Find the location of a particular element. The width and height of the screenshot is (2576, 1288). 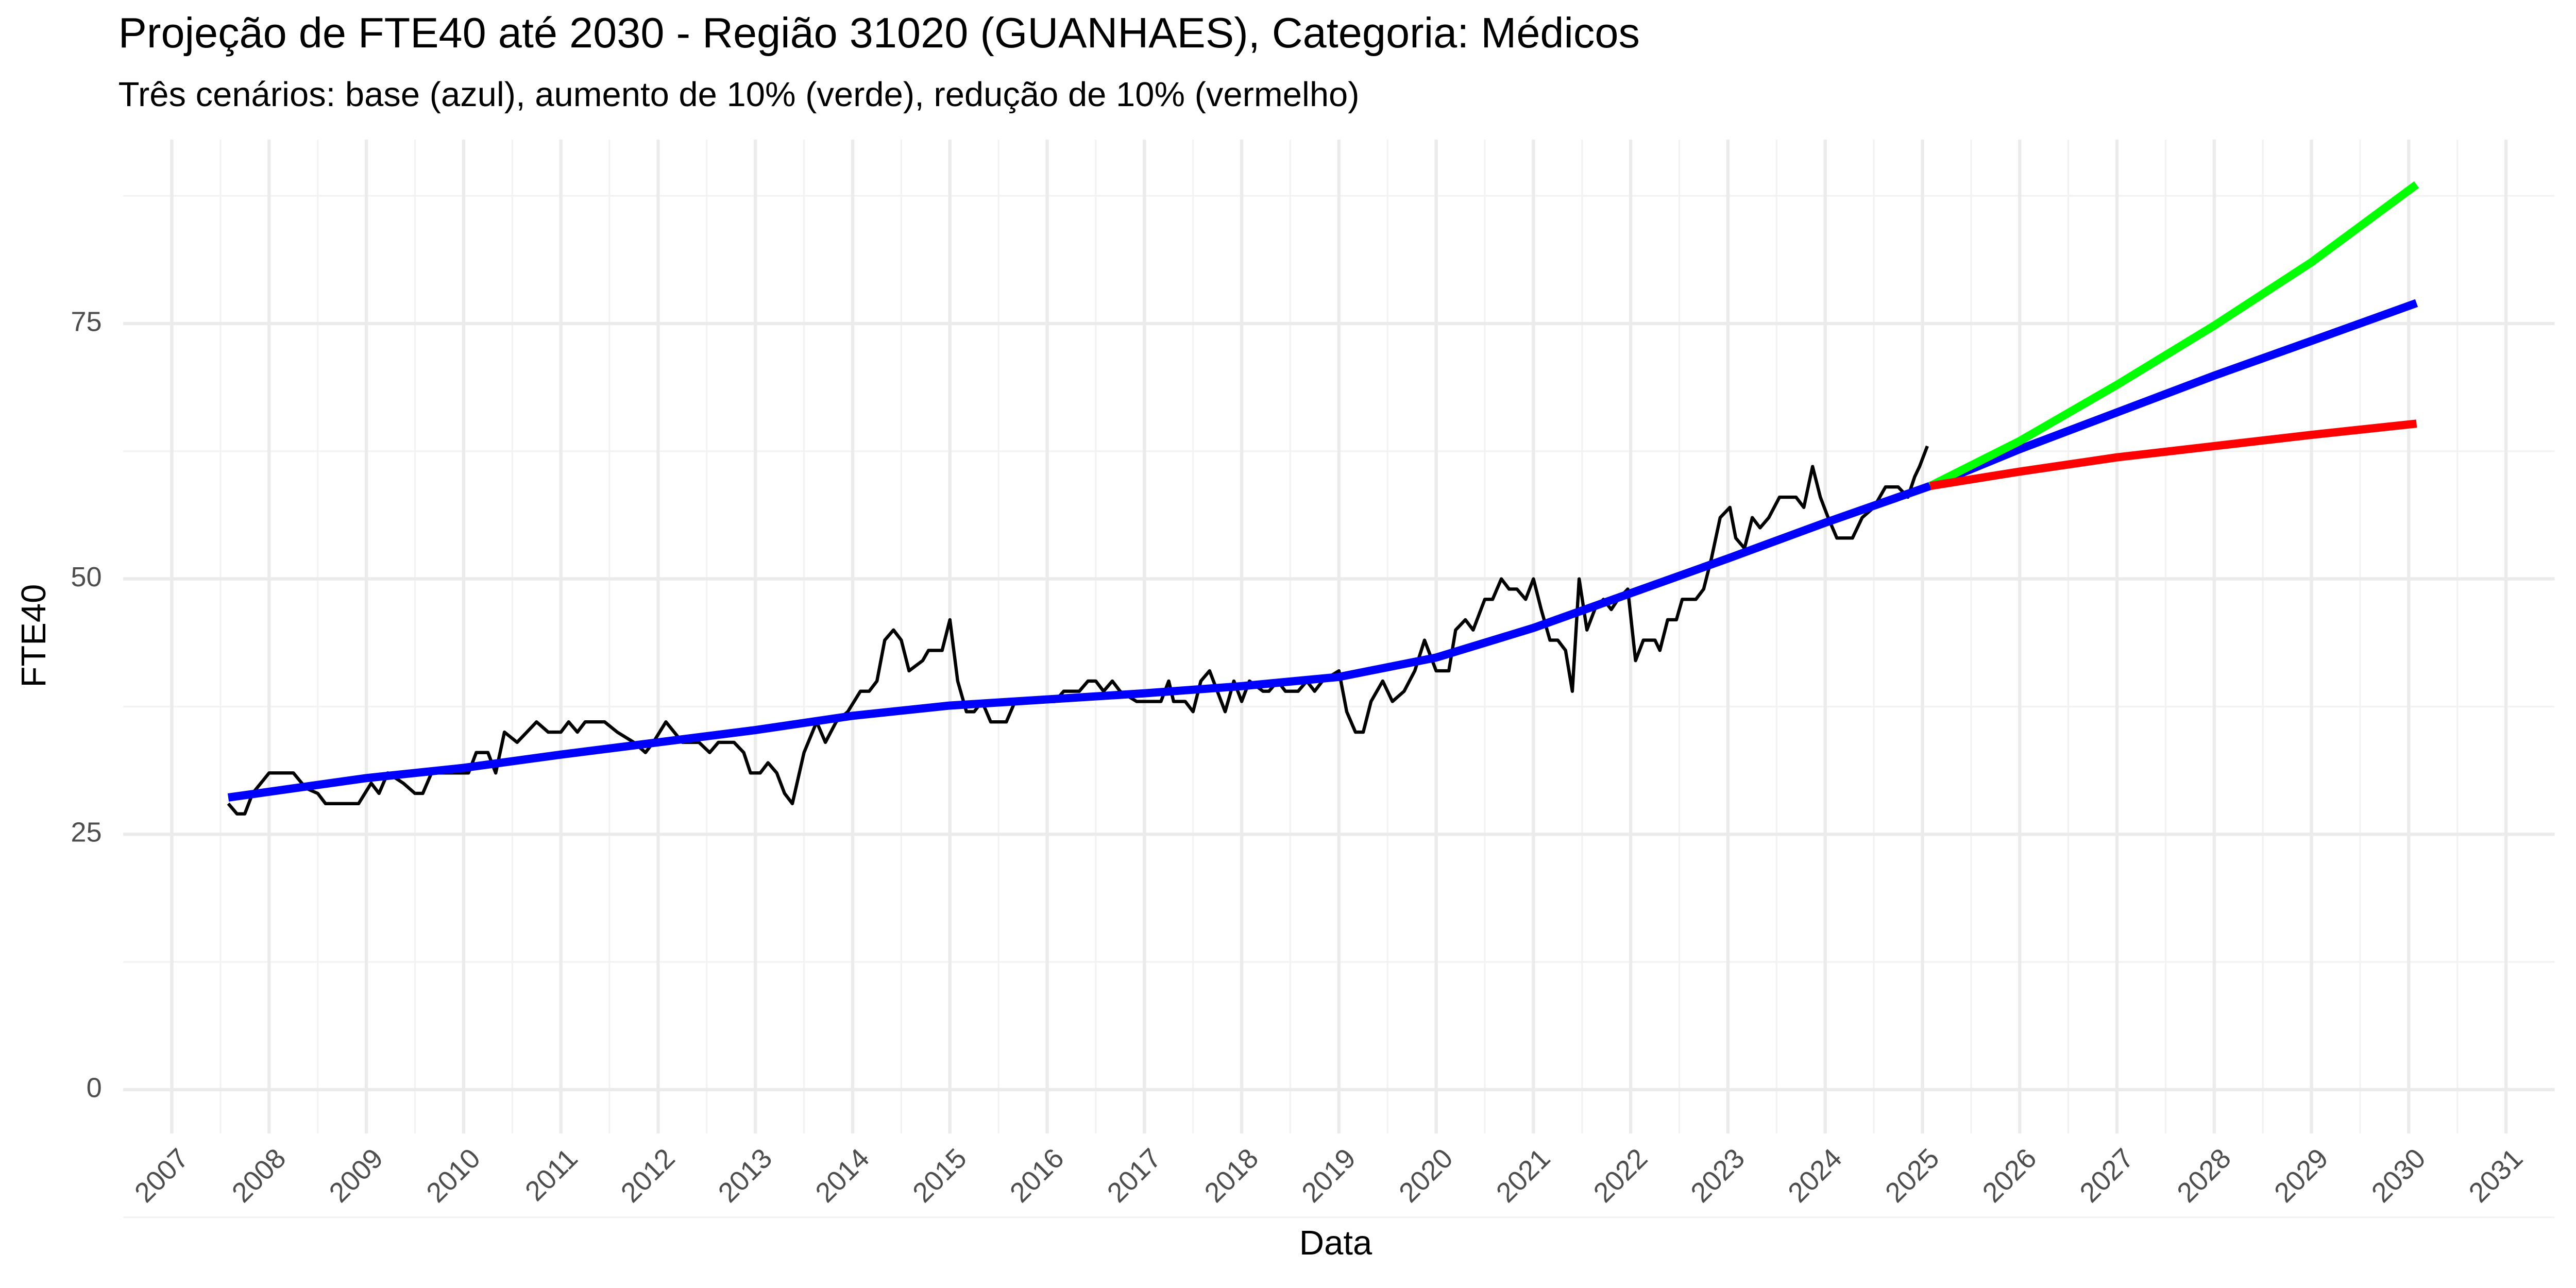

x-tick-label: 2025 is located at coordinates (1912, 1176).